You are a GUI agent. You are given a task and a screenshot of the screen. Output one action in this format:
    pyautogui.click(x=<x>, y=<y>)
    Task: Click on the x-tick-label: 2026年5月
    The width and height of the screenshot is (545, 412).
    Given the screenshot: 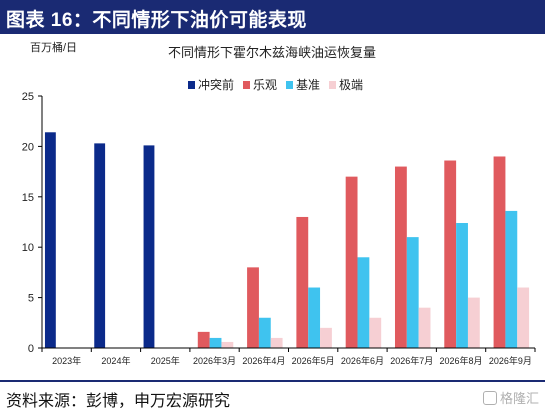 What is the action you would take?
    pyautogui.click(x=313, y=360)
    